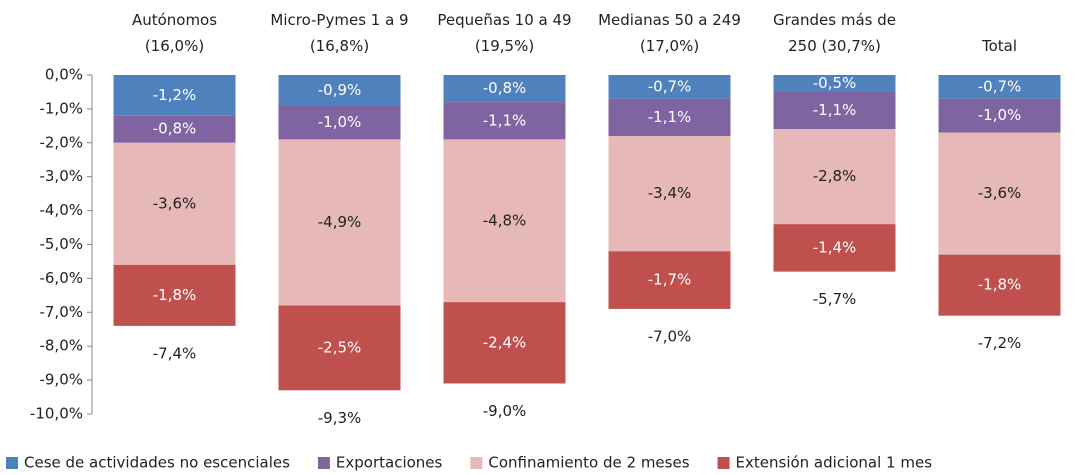  I want to click on data-label: -0,5%, so click(835, 83).